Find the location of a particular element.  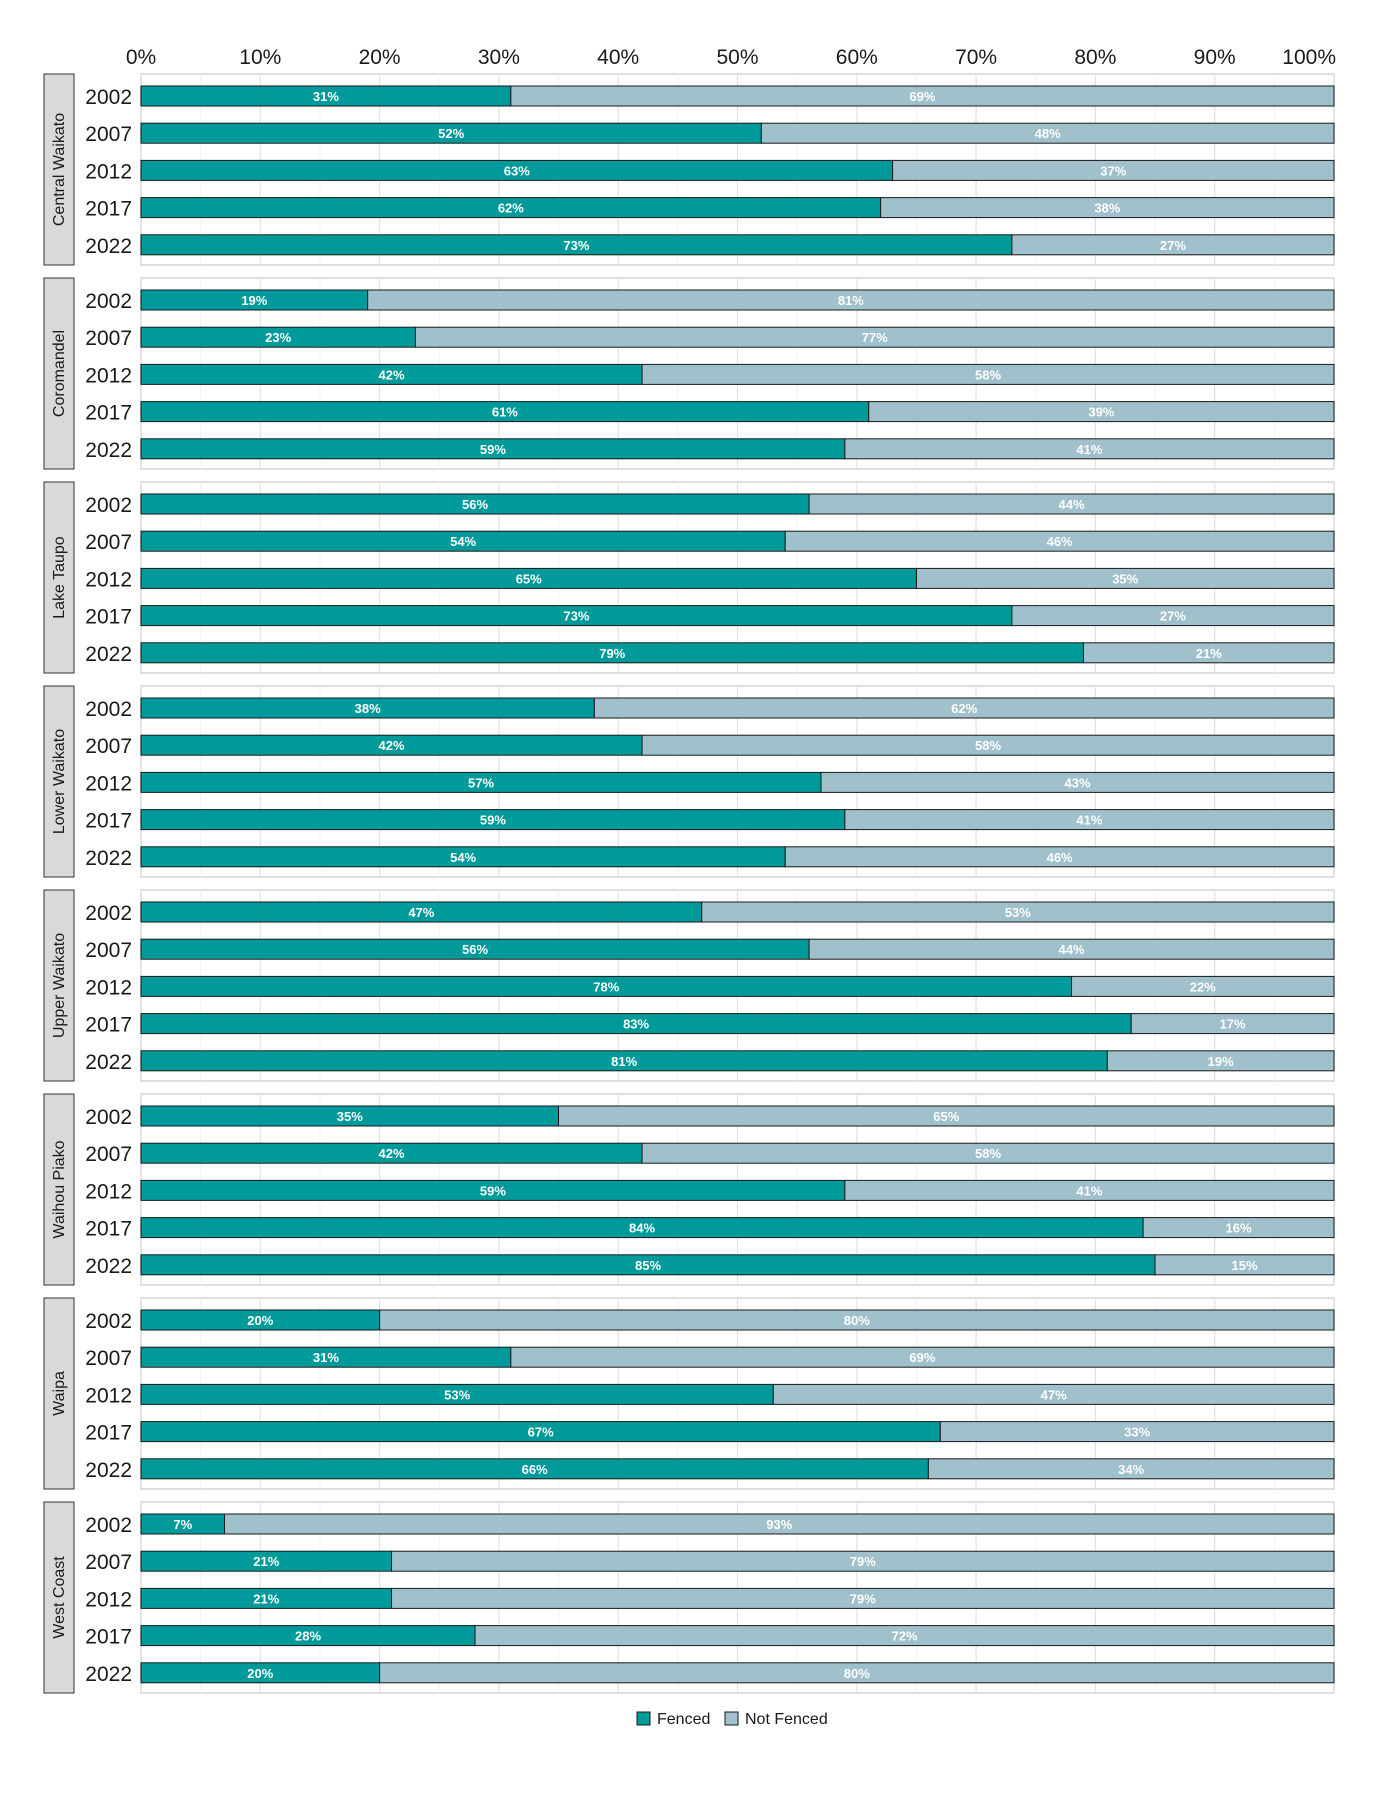

data-label-fenced: 23% is located at coordinates (278, 337).